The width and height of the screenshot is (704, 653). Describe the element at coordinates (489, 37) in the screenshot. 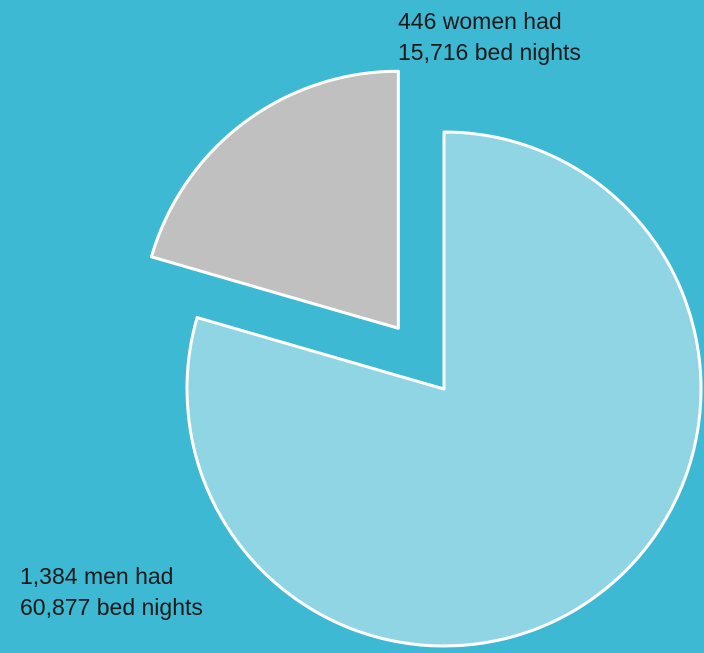

I see `women-slice-label: 446 women had 15,716 bed nights` at that location.